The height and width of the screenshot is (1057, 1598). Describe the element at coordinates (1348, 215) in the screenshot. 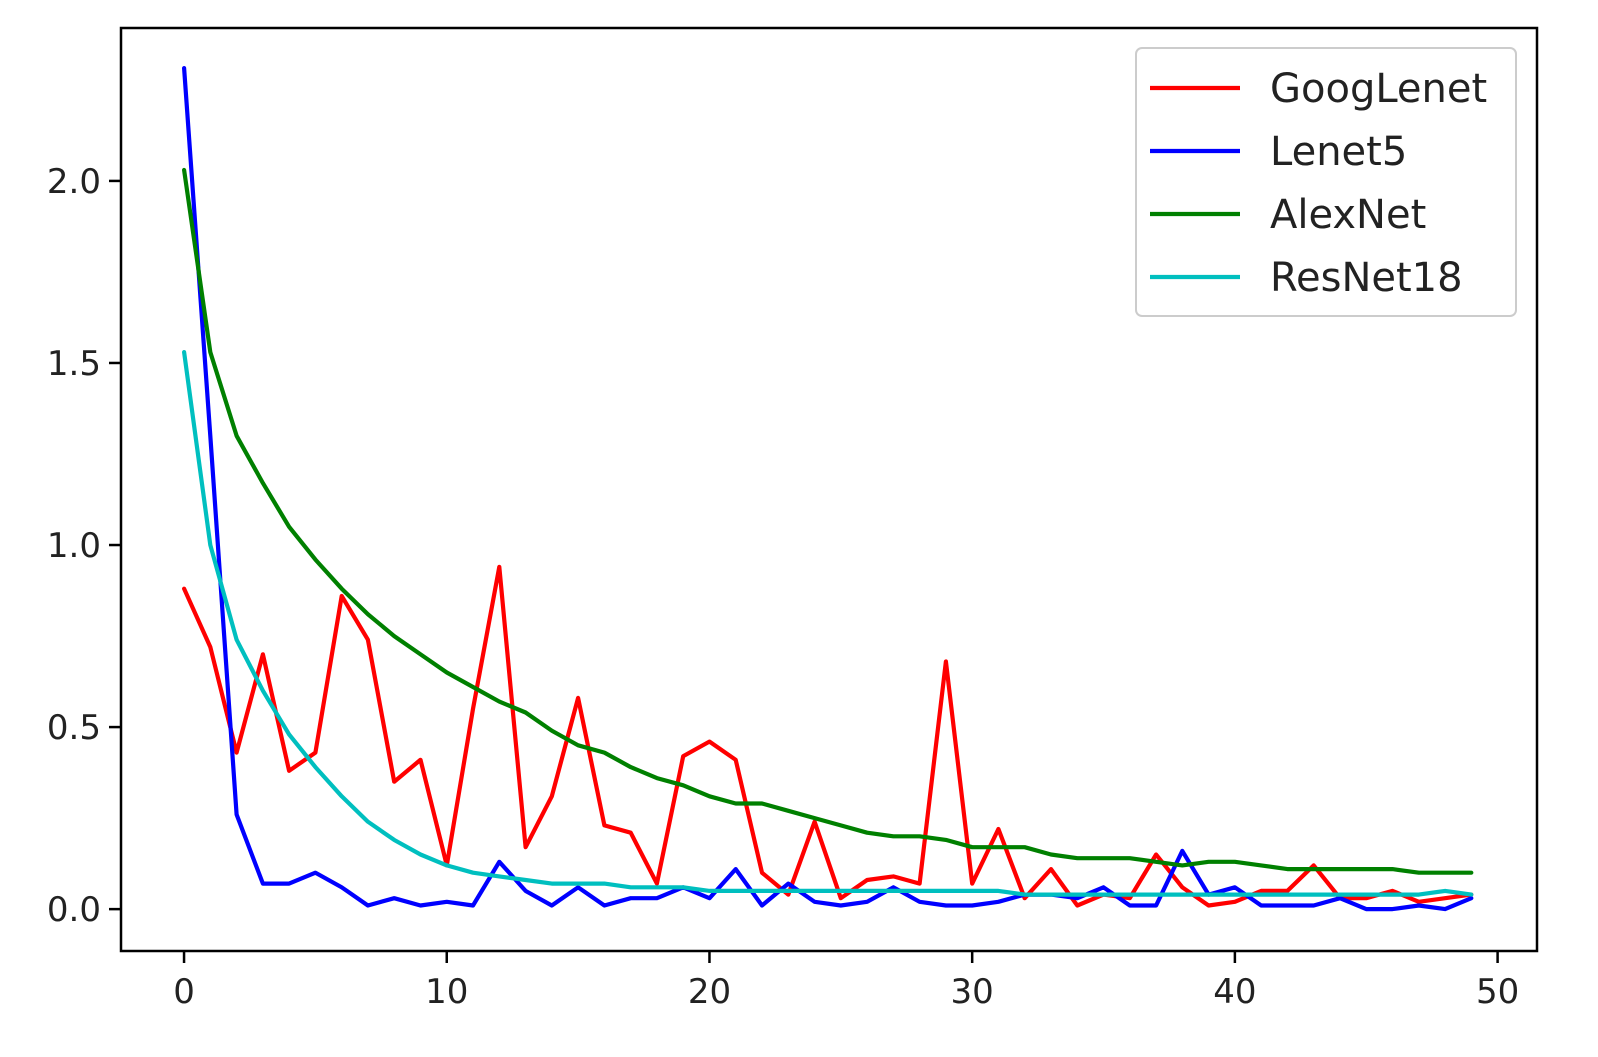

I see `legend-label-alexnet: AlexNet` at that location.